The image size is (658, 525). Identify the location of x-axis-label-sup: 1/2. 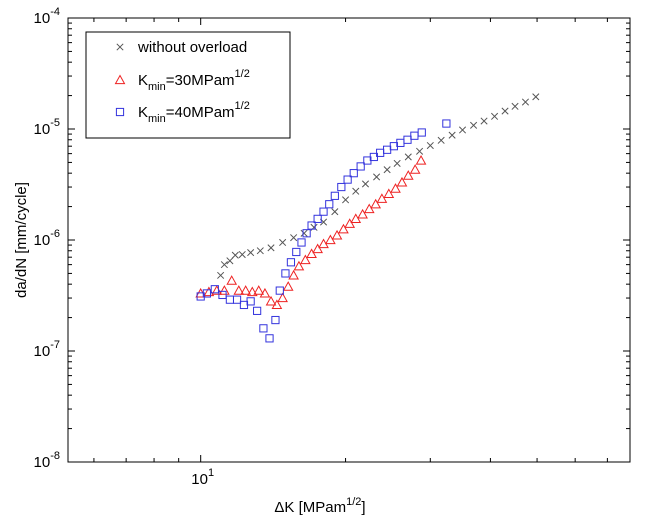
(353, 502).